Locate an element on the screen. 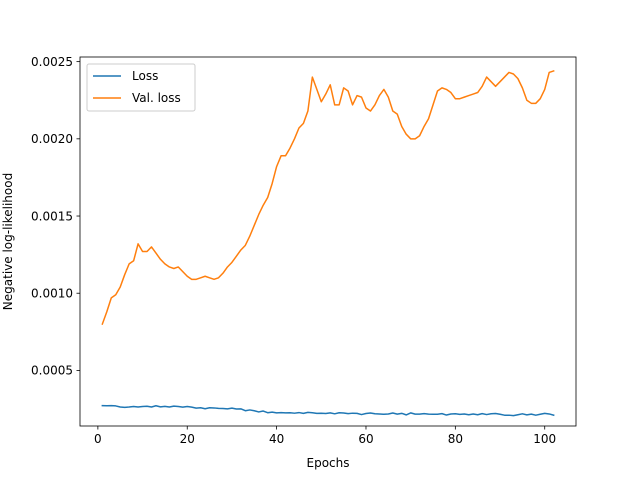 The height and width of the screenshot is (480, 640). x-tick-label: 100 is located at coordinates (544, 439).